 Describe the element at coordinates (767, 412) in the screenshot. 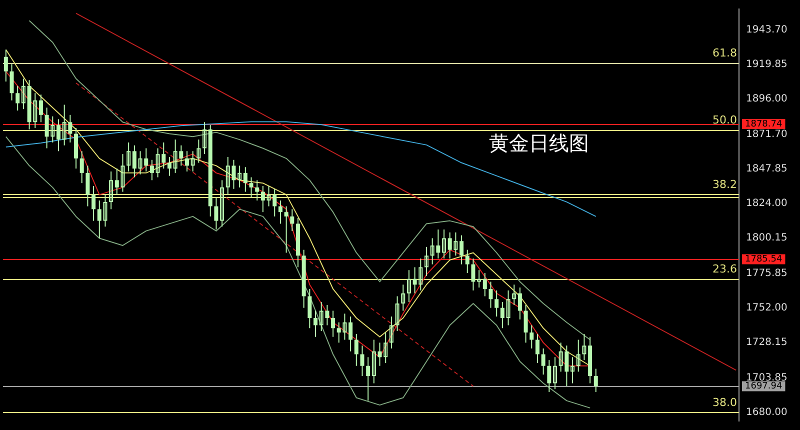

I see `y-tick-label: 1680.00` at that location.